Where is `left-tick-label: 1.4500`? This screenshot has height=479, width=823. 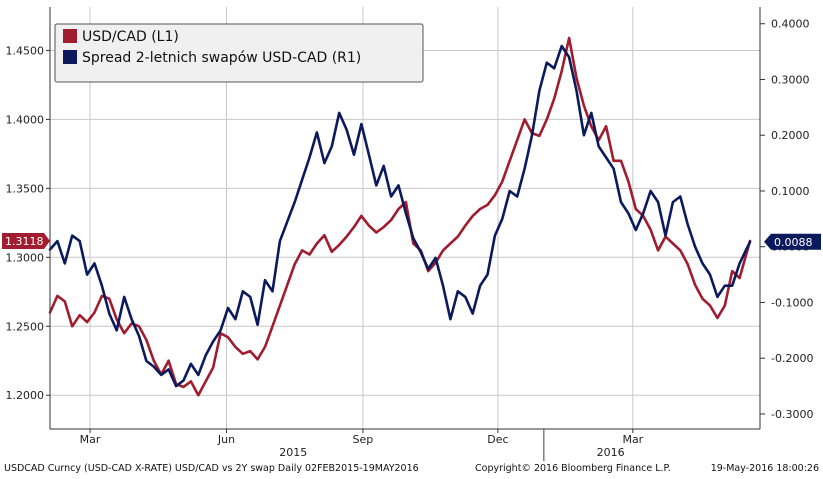
left-tick-label: 1.4500 is located at coordinates (25, 50).